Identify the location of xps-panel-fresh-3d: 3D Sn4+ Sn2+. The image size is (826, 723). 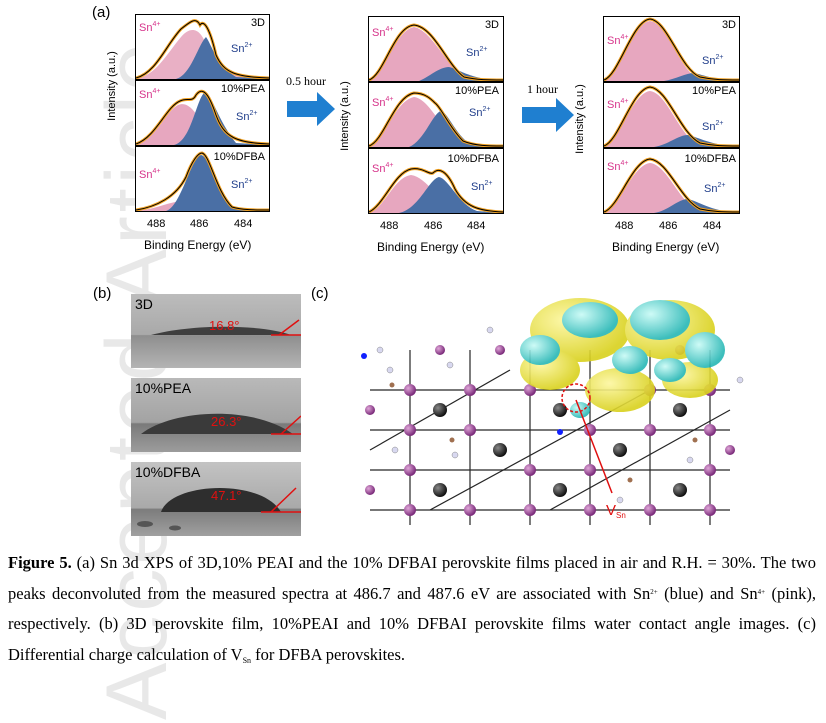
(202, 47).